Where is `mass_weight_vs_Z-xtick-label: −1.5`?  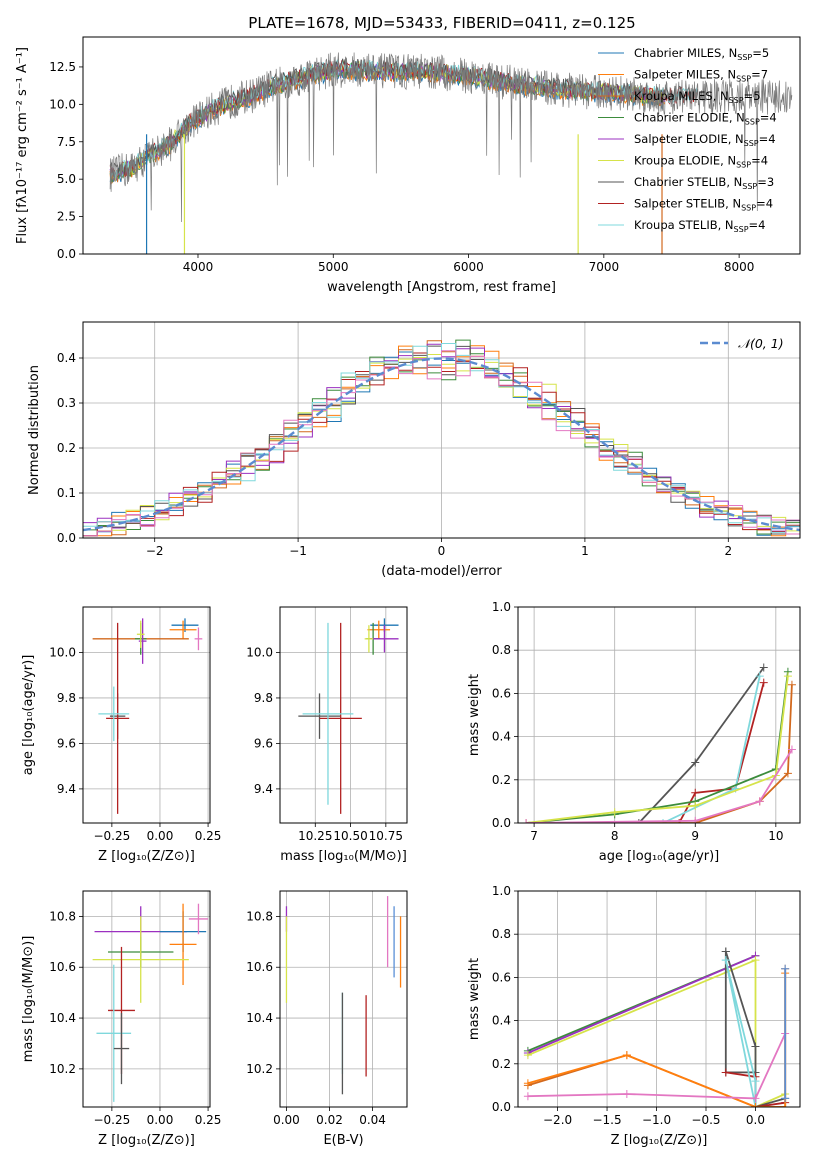 mass_weight_vs_Z-xtick-label: −1.5 is located at coordinates (606, 1120).